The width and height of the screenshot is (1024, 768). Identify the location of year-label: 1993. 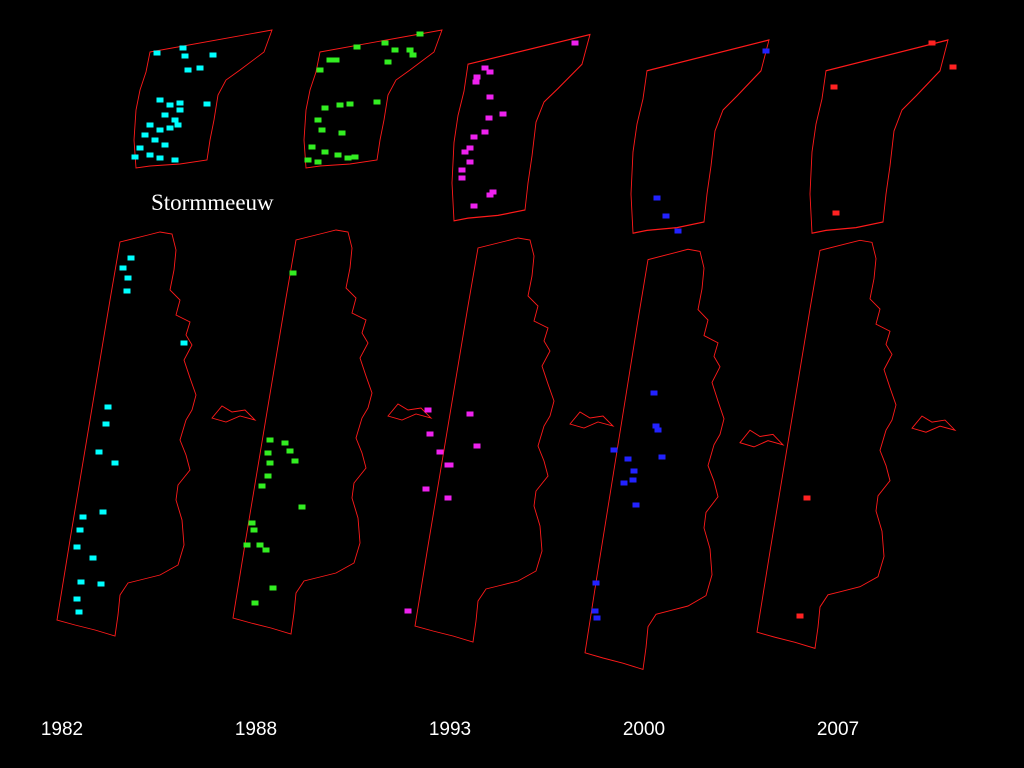
(450, 729).